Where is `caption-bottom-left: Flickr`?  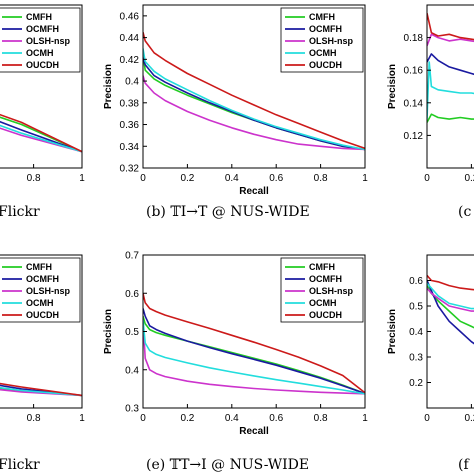
caption-bottom-left: Flickr is located at coordinates (20, 465).